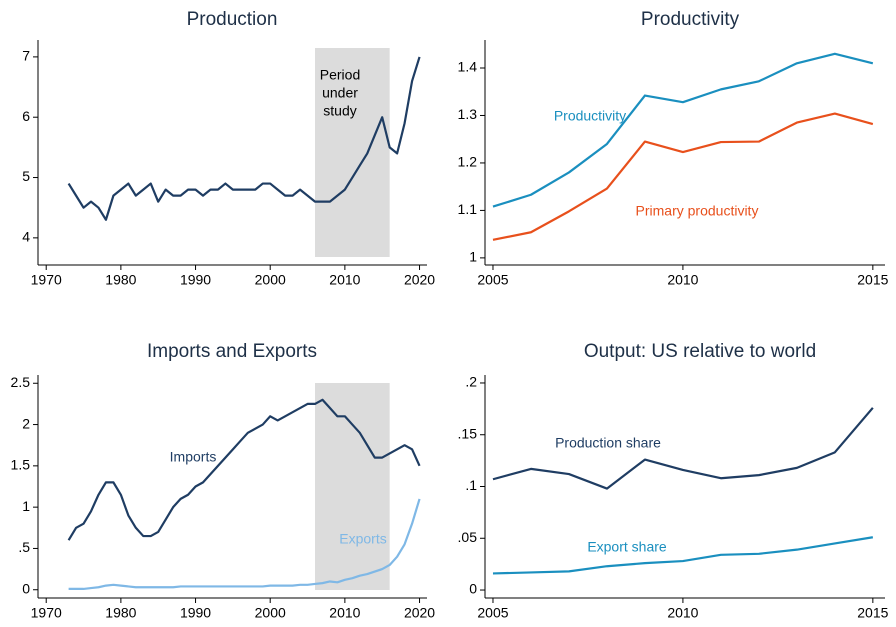 This screenshot has width=896, height=627. Describe the element at coordinates (339, 111) in the screenshot. I see `annotation: study` at that location.